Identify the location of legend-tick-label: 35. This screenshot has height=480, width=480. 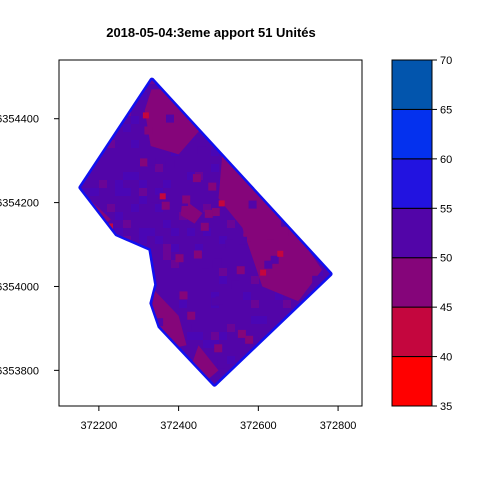
(446, 407).